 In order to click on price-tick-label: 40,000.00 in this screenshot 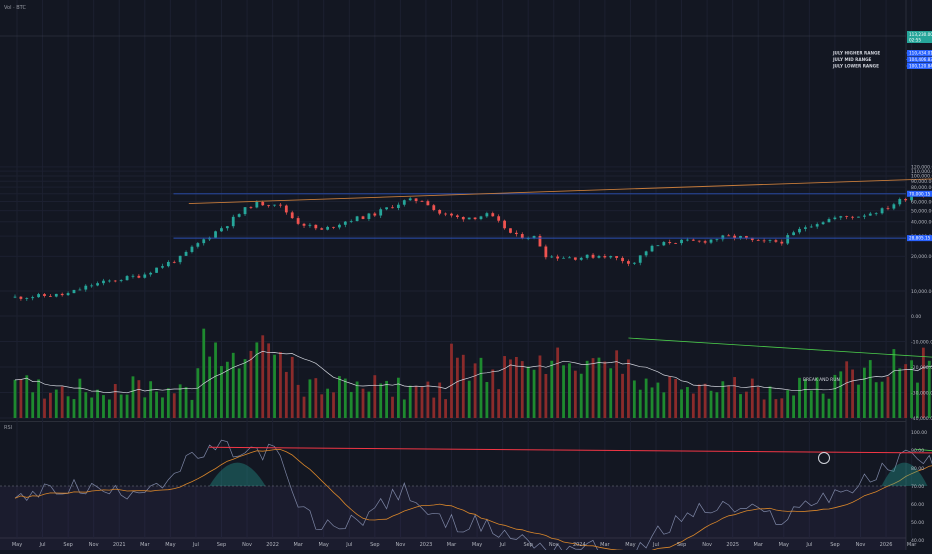, I will do `click(921, 223)`.